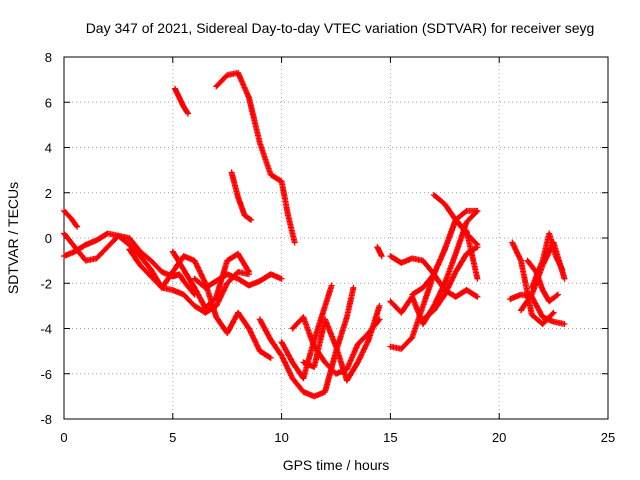 The height and width of the screenshot is (480, 640). What do you see at coordinates (46, 374) in the screenshot?
I see `y-tick-label: -6` at bounding box center [46, 374].